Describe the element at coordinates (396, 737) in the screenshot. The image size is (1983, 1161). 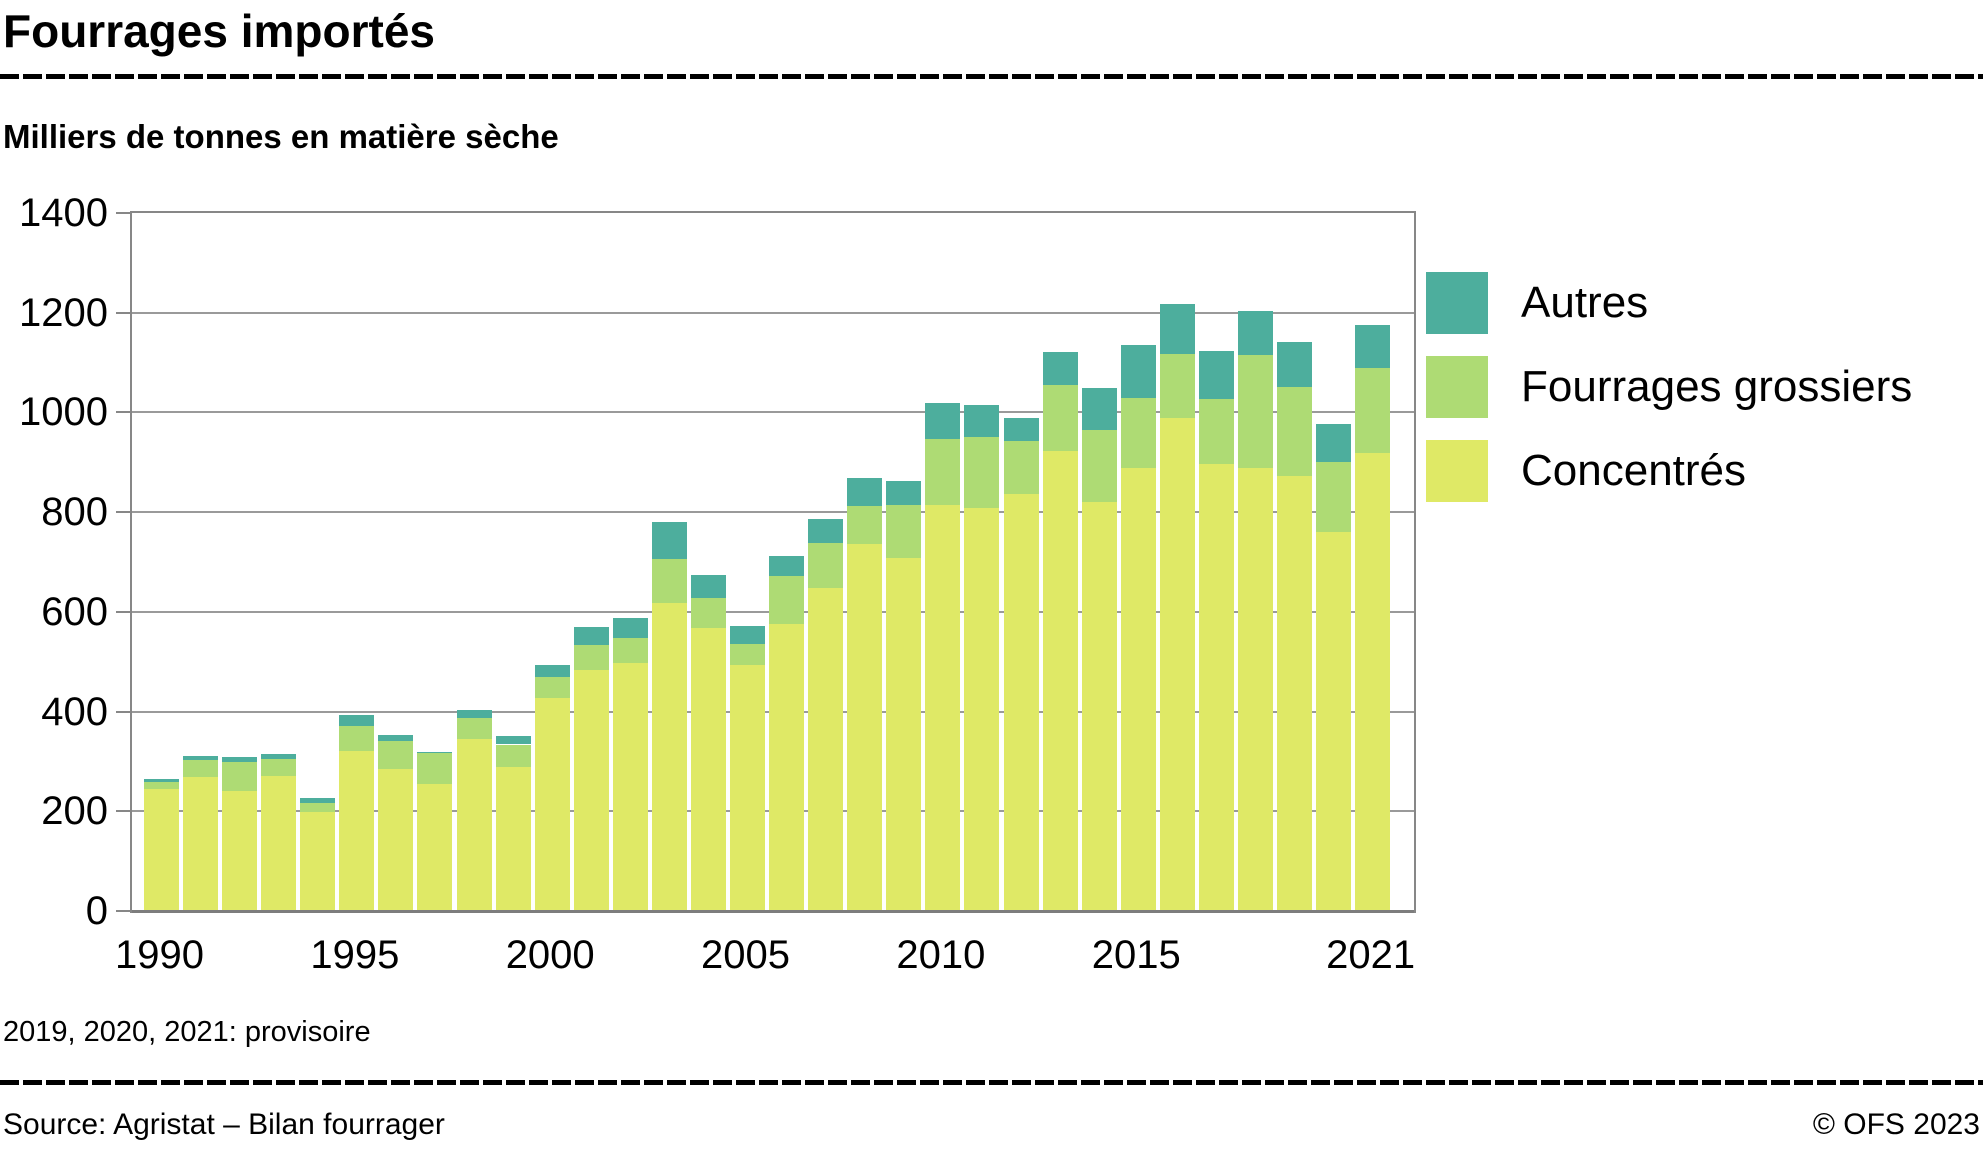
I see `bar-1996-autres` at that location.